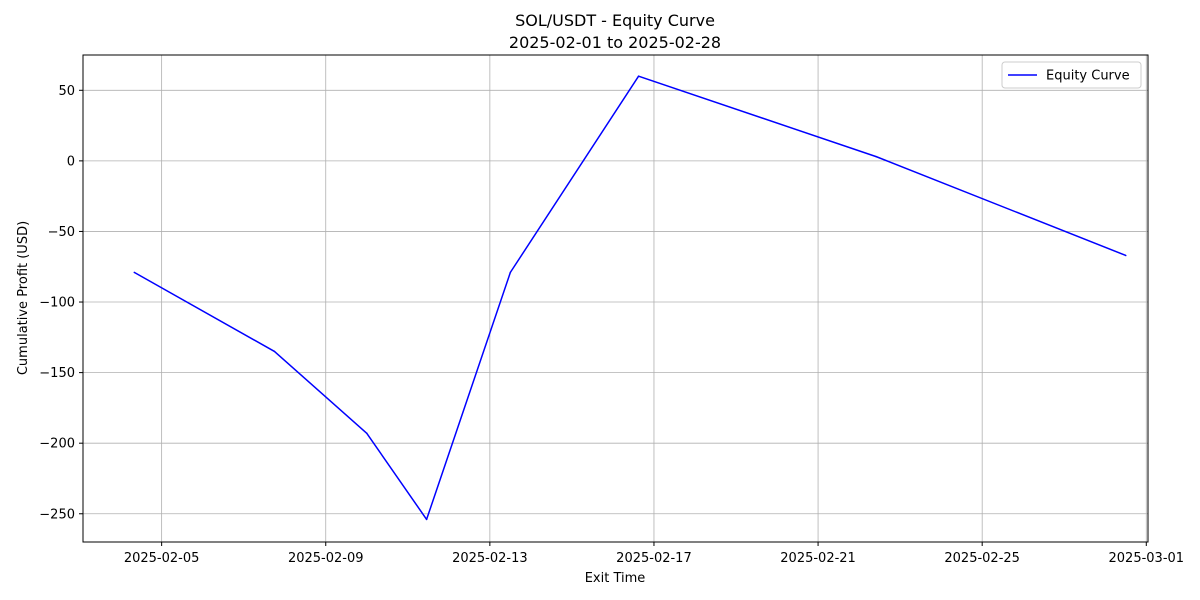 Image resolution: width=1200 pixels, height=600 pixels. What do you see at coordinates (615, 42) in the screenshot?
I see `chart-subtitle: 2025-02-01 to 2025-02-28` at bounding box center [615, 42].